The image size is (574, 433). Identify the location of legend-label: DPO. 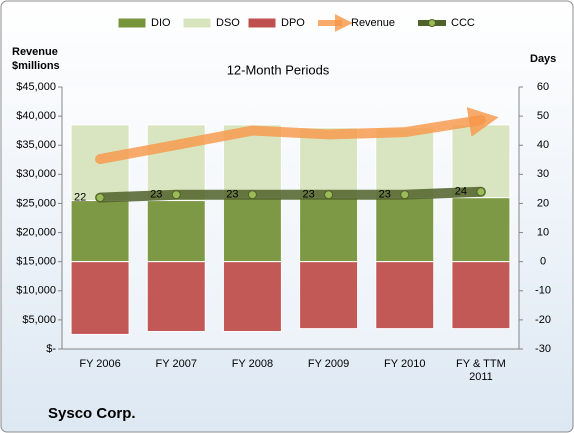
(293, 23).